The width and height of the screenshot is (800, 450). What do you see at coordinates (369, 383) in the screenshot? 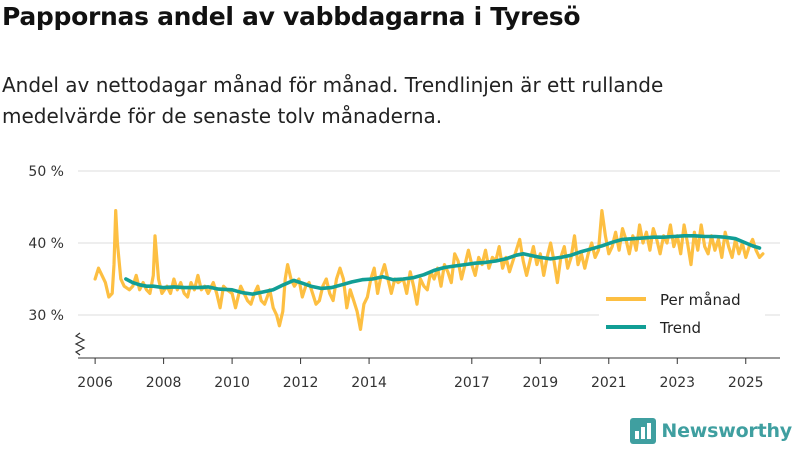
I see `x-tick-label: 2014` at bounding box center [369, 383].